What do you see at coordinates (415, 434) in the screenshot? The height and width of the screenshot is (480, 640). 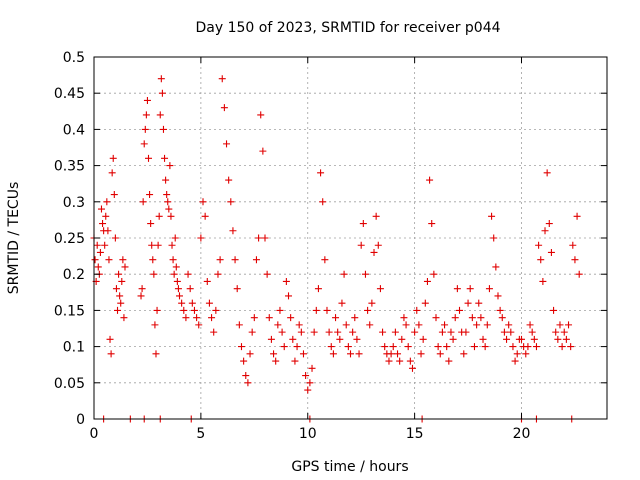 I see `x-tick-label: 15` at bounding box center [415, 434].